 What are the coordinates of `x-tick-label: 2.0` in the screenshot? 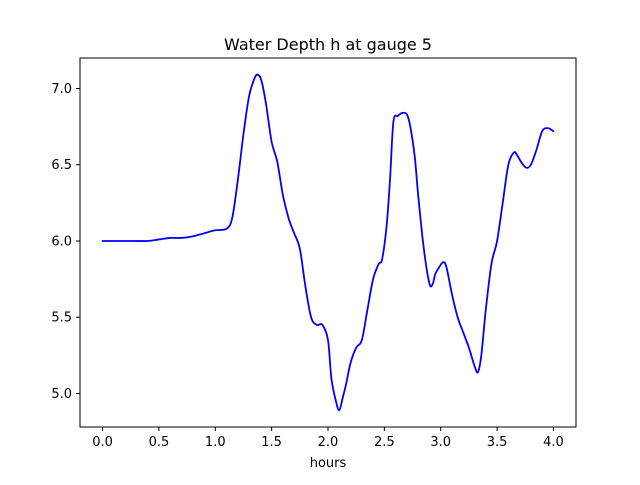 It's located at (328, 442).